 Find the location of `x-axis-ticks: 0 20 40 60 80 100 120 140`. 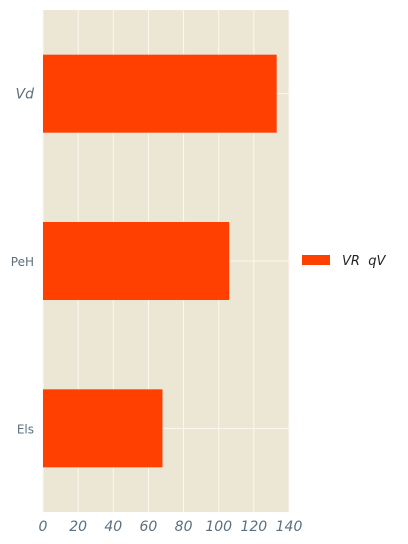

x-axis-ticks: 0 20 40 60 80 100 120 140 is located at coordinates (171, 527).